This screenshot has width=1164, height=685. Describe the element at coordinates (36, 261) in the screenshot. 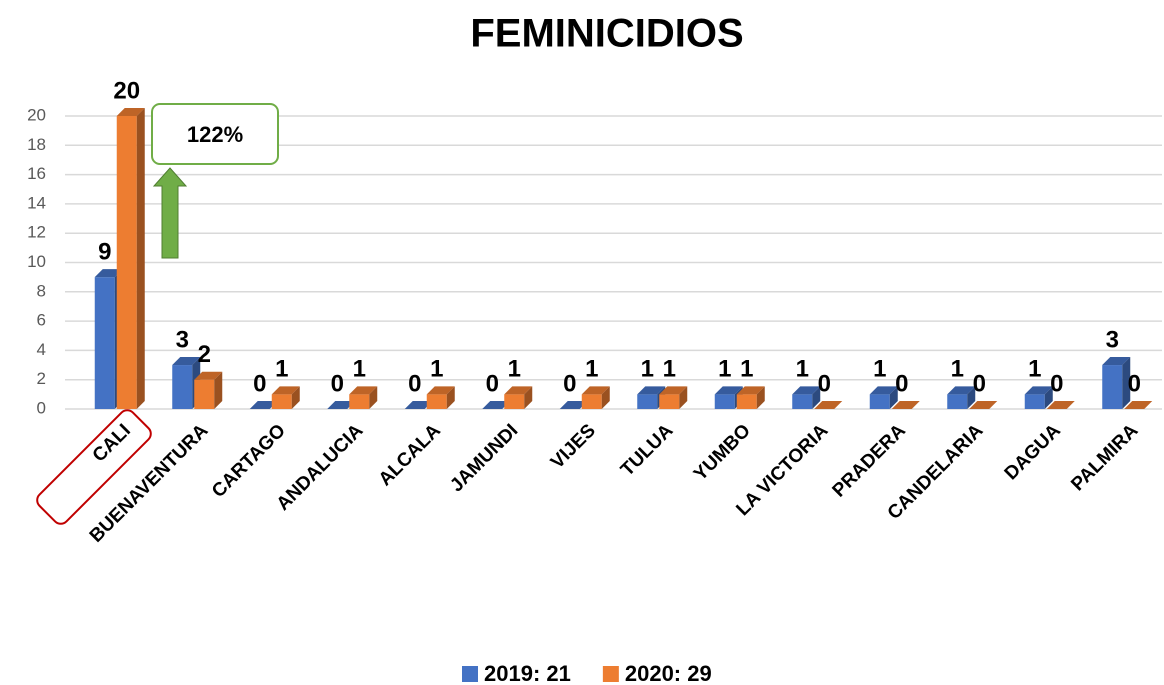

I see `y-tick-label: 10` at that location.